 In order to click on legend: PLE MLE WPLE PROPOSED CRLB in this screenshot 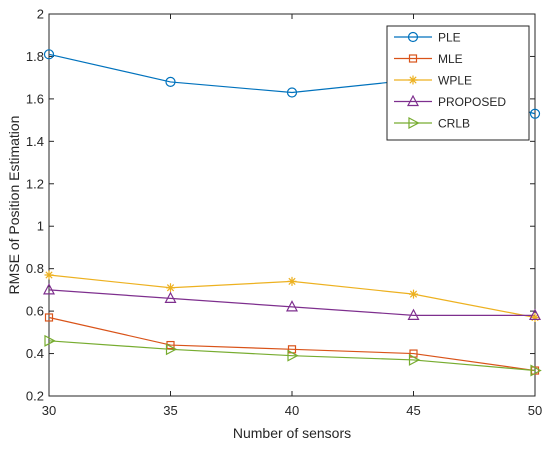, I will do `click(458, 83)`.